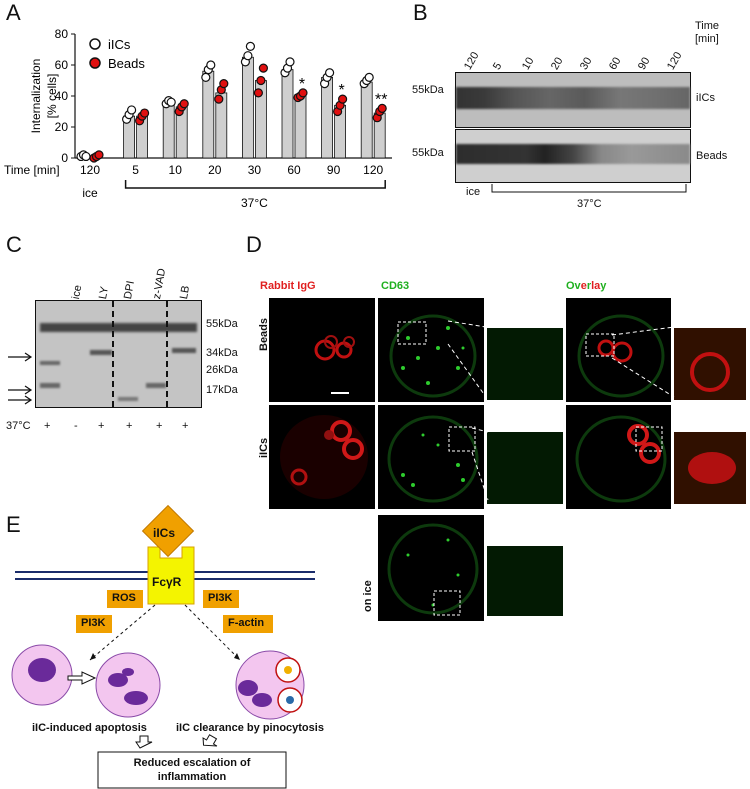 This screenshot has height=789, width=750. What do you see at coordinates (118, 354) in the screenshot?
I see `western-blot-c` at bounding box center [118, 354].